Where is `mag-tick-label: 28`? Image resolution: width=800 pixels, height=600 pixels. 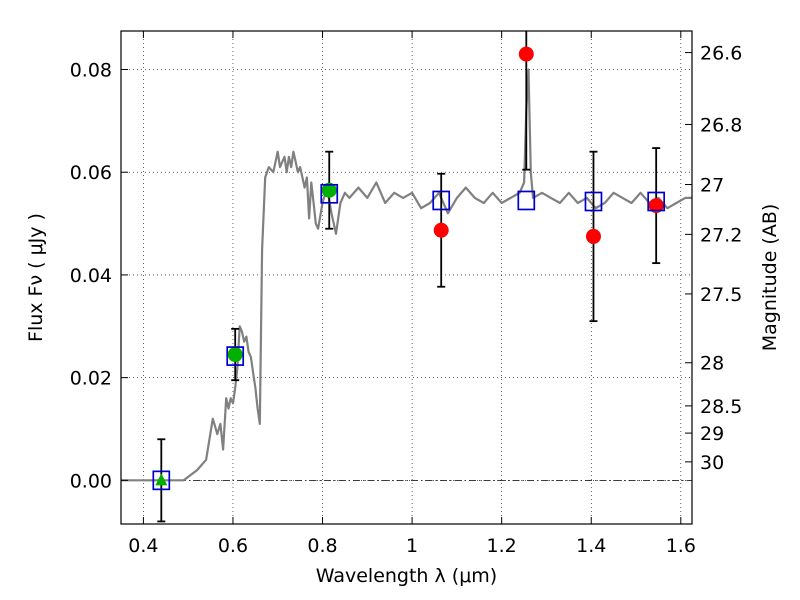 mag-tick-label: 28 is located at coordinates (712, 364).